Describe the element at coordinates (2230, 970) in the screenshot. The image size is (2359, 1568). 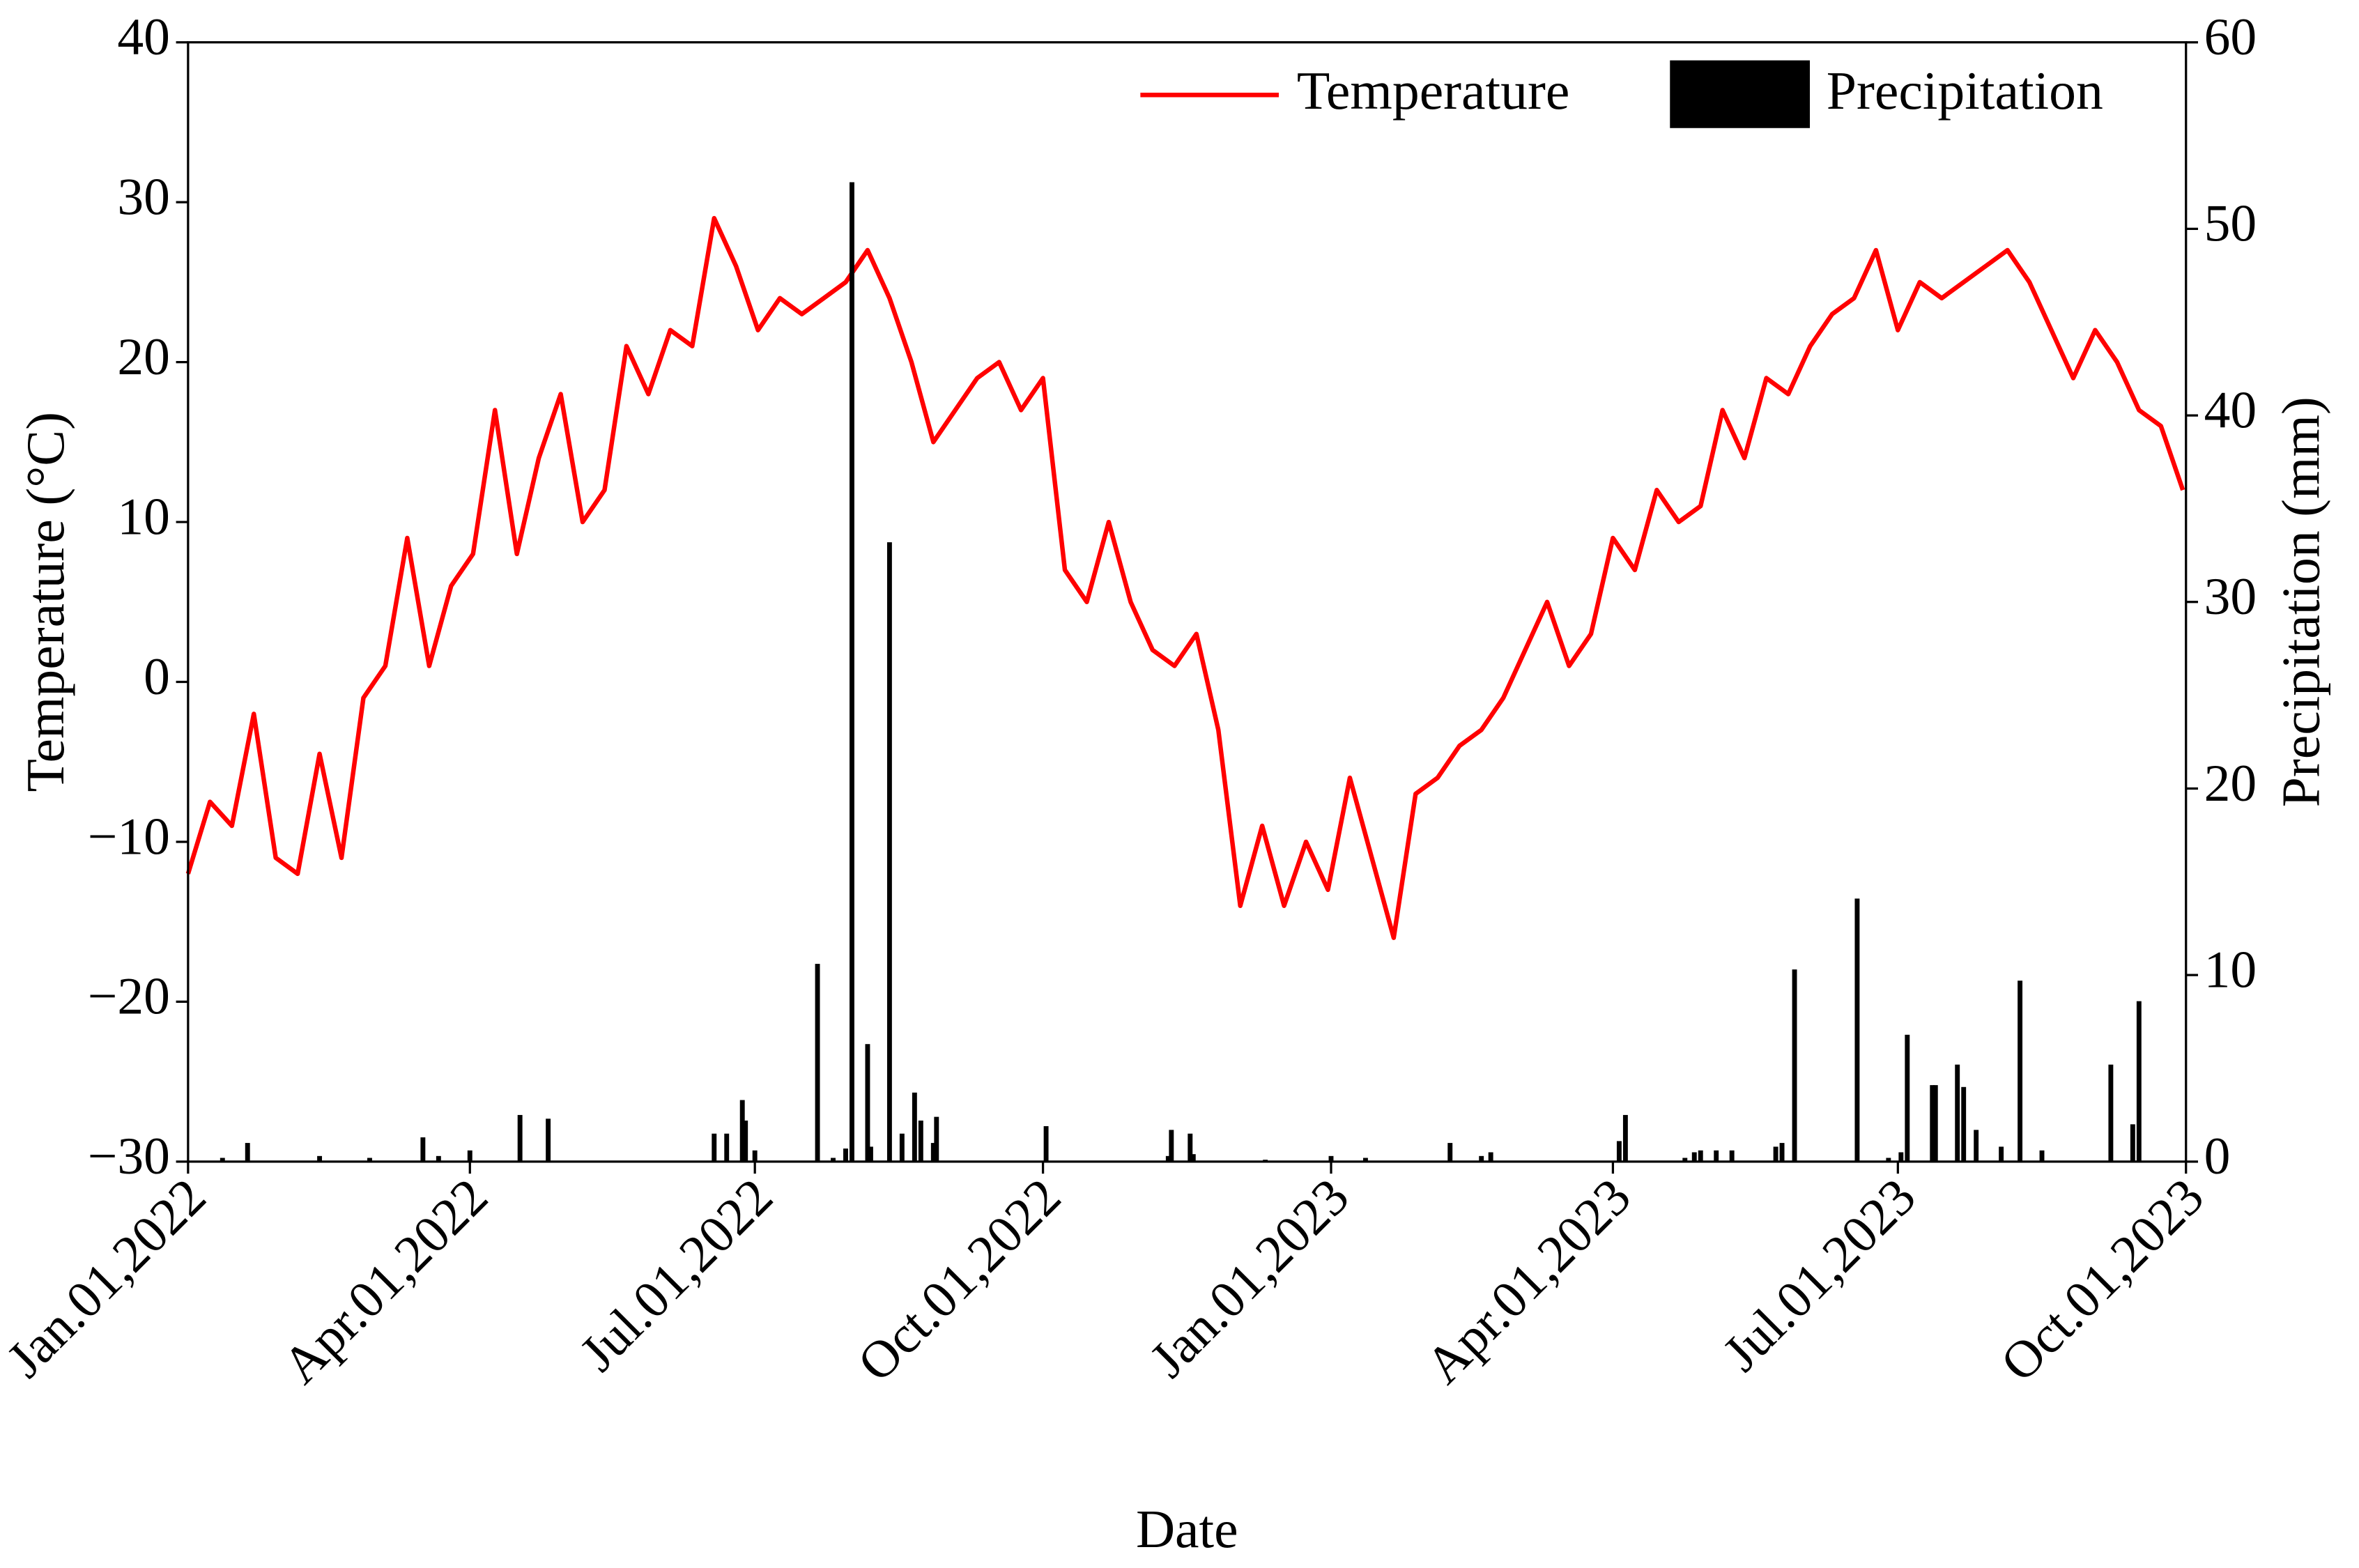
I see `y2-tick-label: 10` at that location.